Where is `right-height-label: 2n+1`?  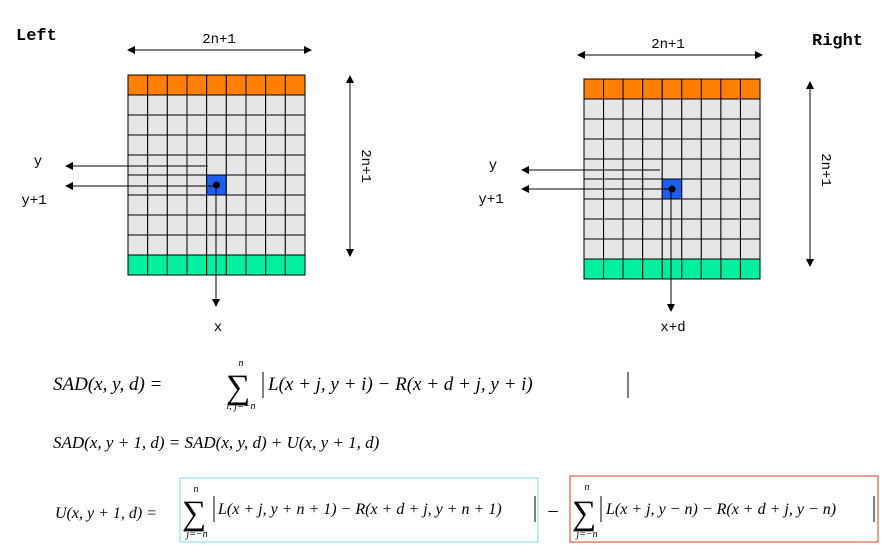 right-height-label: 2n+1 is located at coordinates (825, 170).